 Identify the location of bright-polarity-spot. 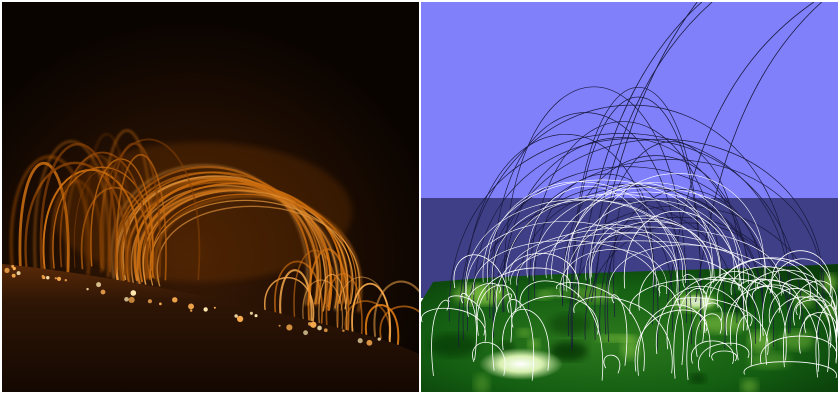
(521, 364).